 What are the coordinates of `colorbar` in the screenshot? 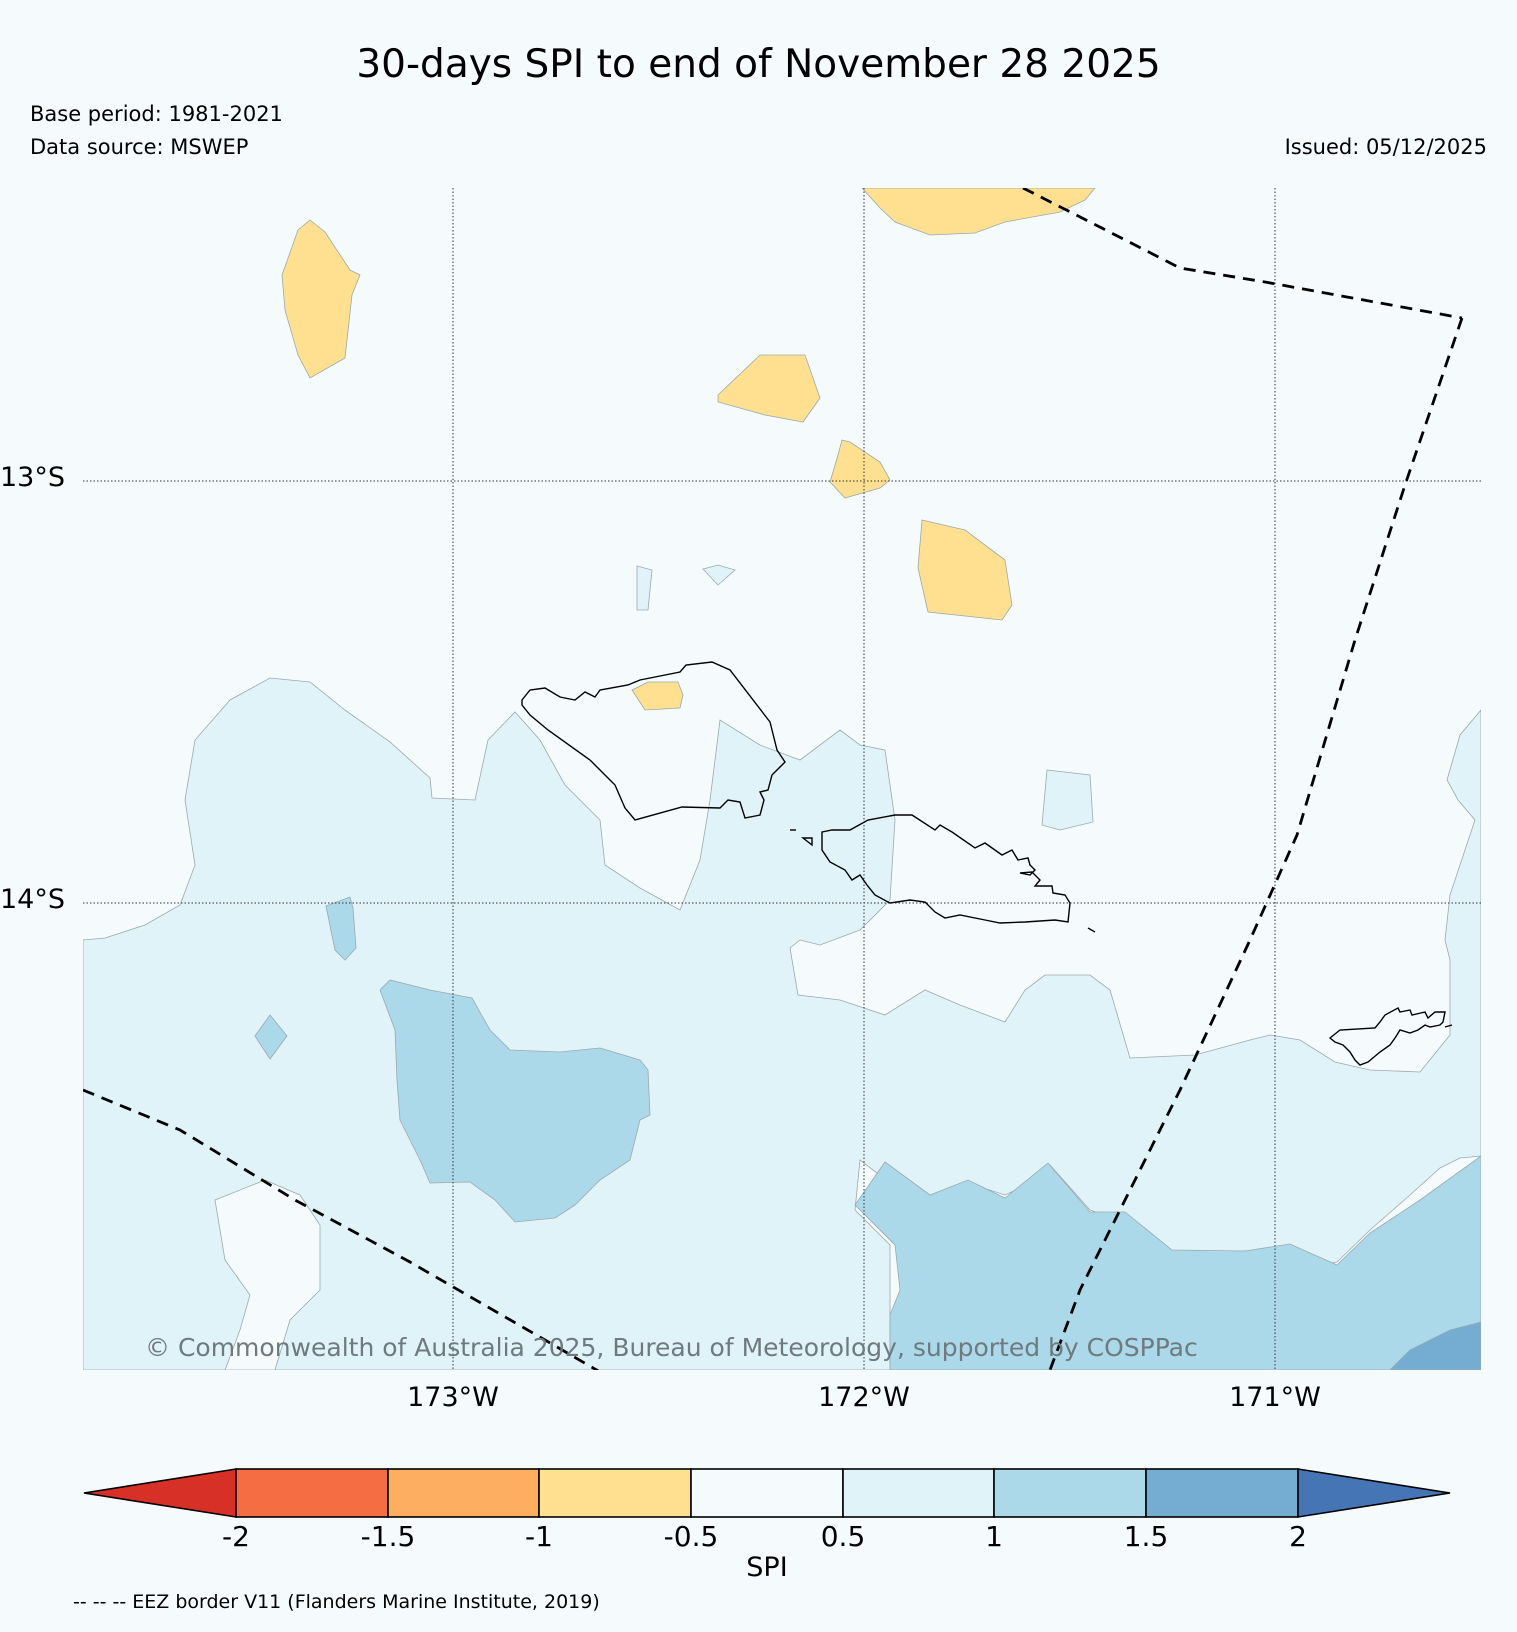 It's located at (767, 1493).